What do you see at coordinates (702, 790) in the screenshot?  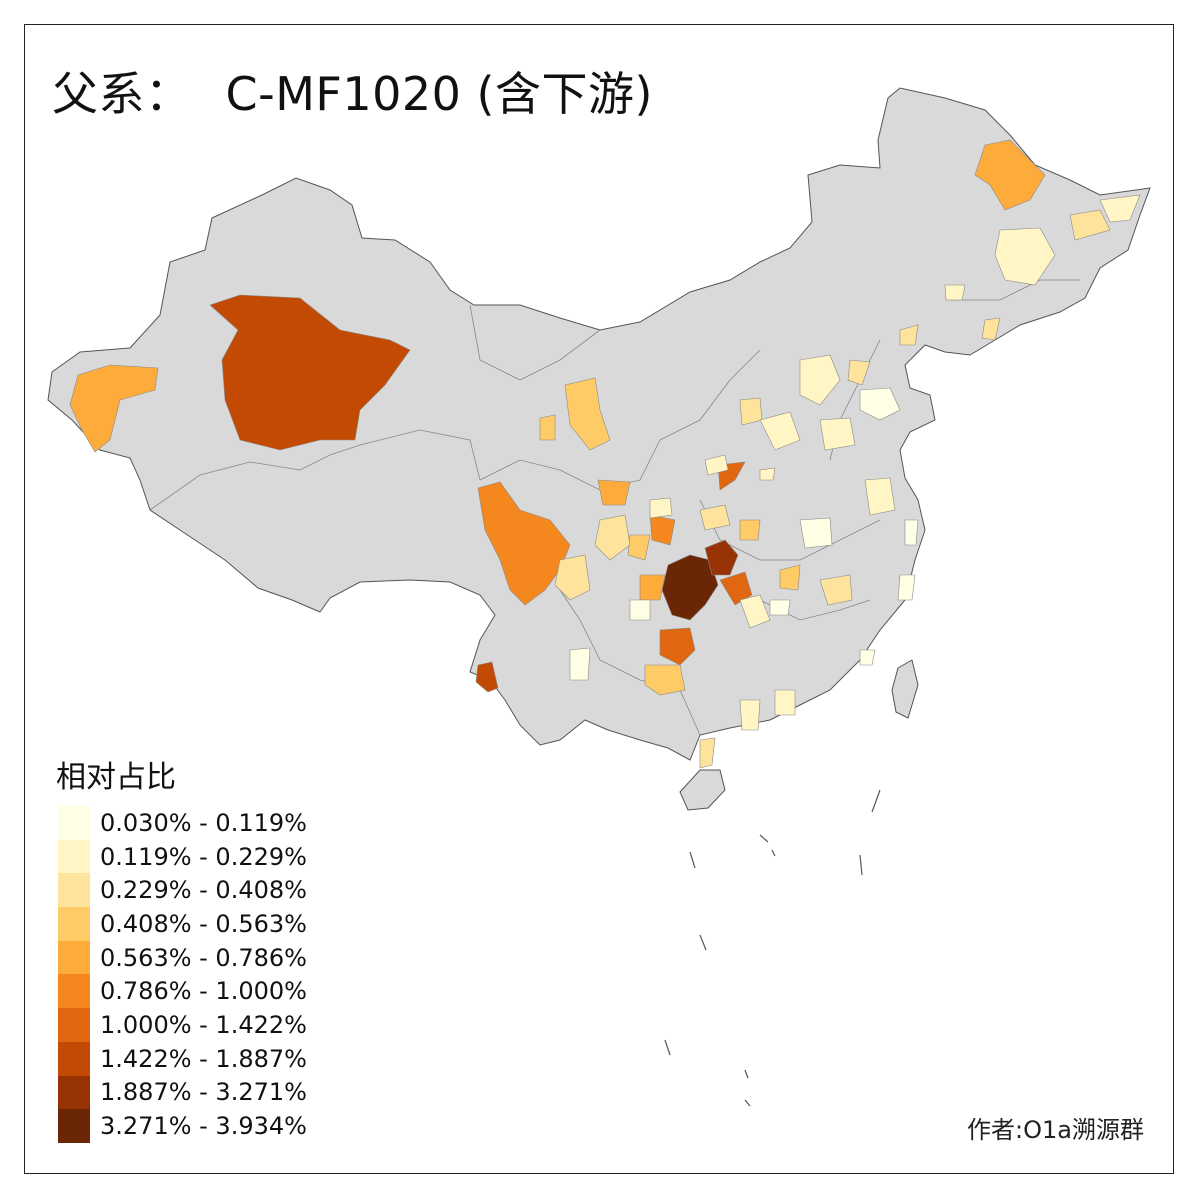 I see `hainan-island` at bounding box center [702, 790].